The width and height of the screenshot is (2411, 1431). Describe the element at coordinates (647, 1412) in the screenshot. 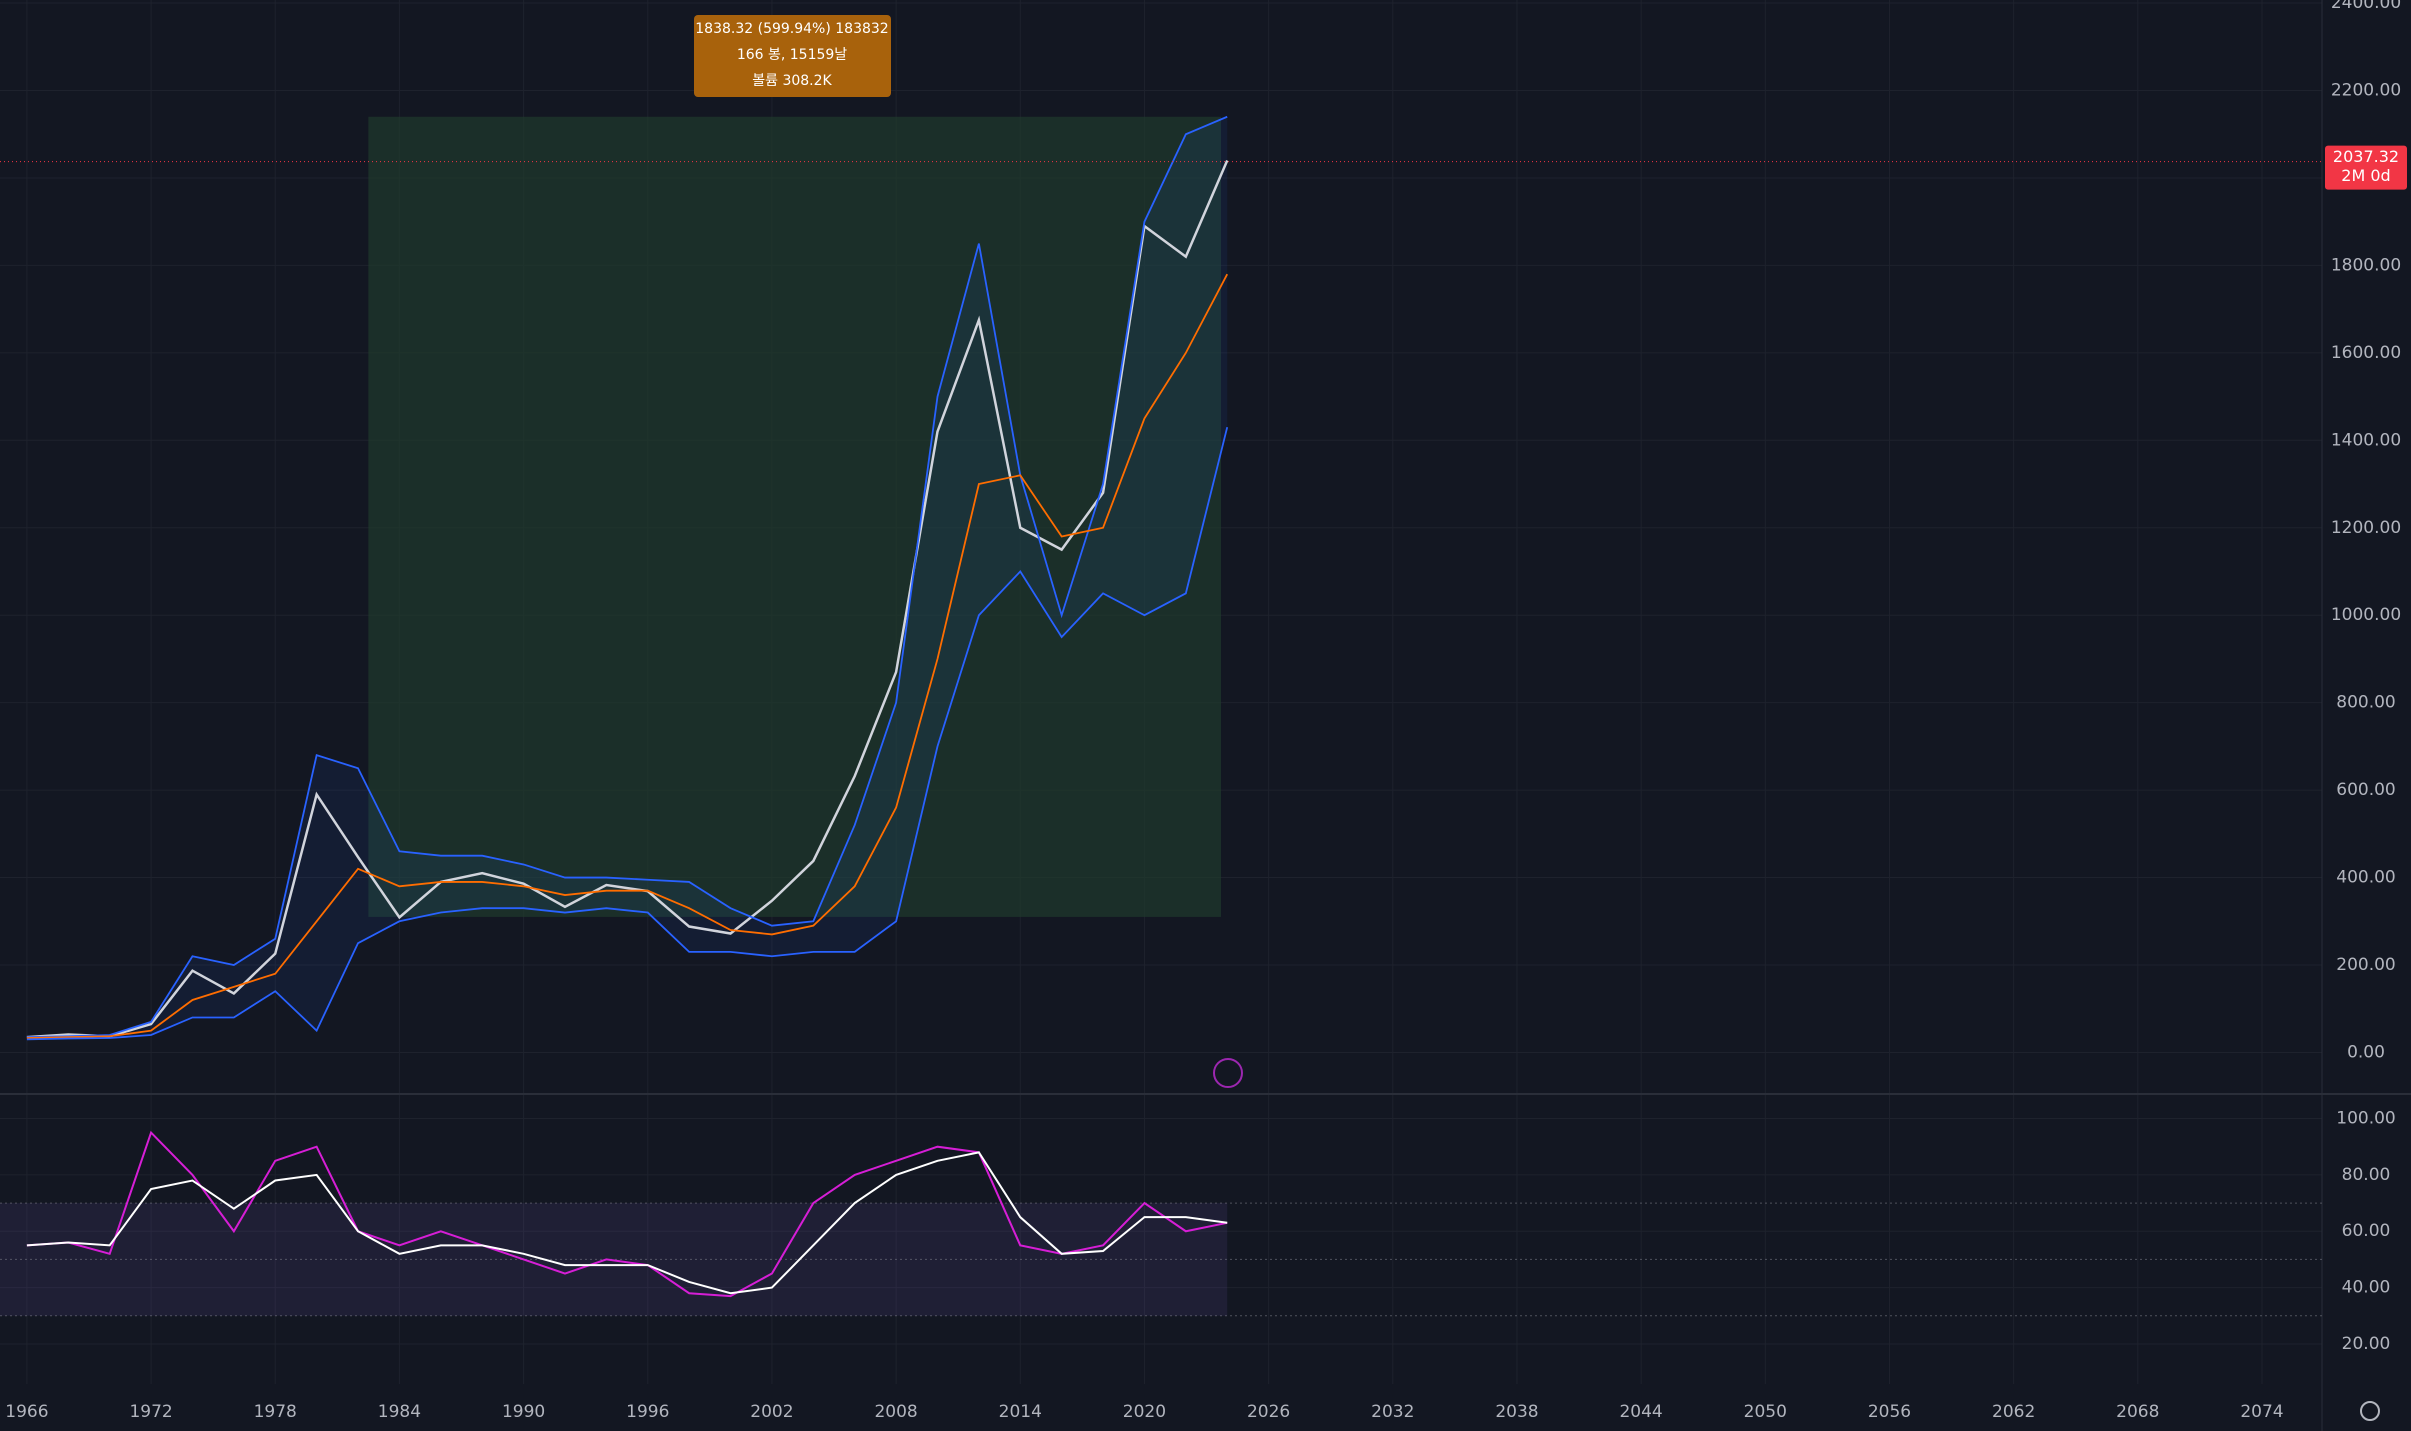

I see `x-tick-label: 1996` at that location.